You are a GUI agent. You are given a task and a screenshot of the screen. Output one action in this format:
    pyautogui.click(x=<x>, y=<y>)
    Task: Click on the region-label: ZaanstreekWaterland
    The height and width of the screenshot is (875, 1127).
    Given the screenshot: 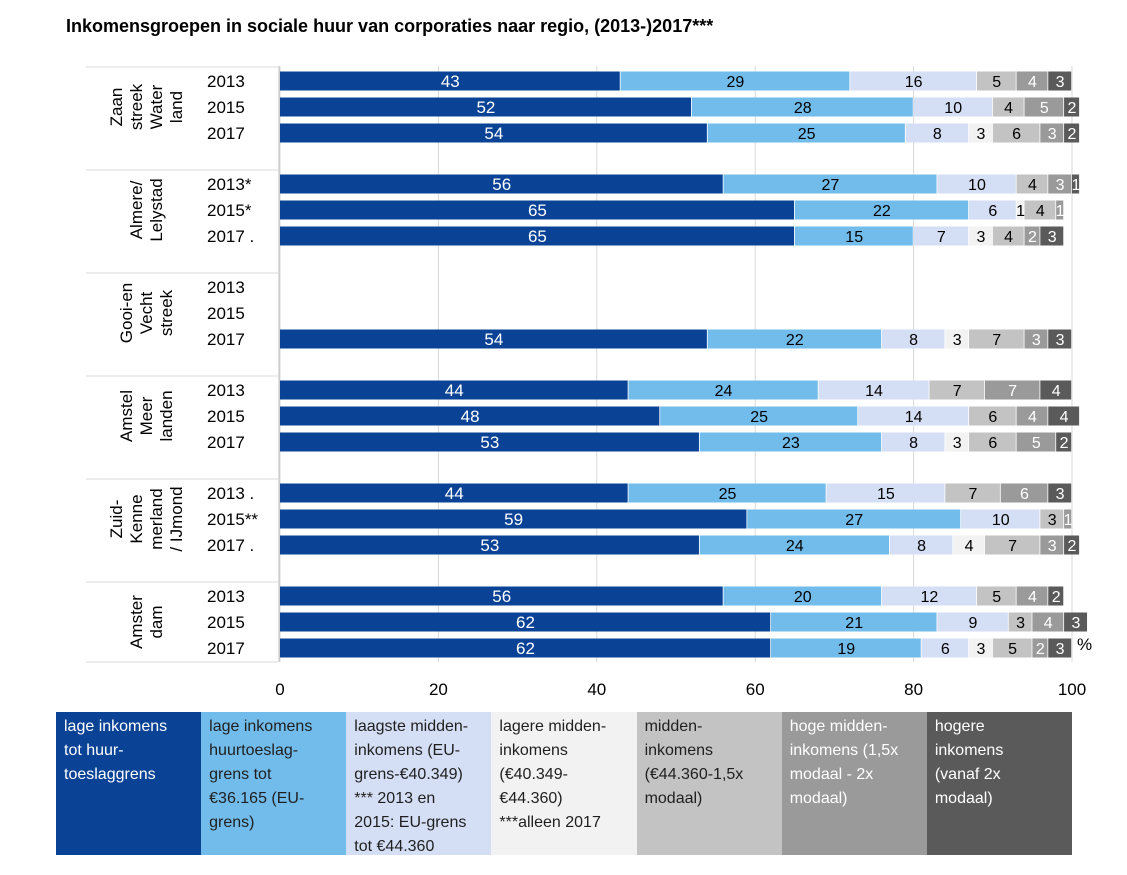 What is the action you would take?
    pyautogui.click(x=146, y=106)
    